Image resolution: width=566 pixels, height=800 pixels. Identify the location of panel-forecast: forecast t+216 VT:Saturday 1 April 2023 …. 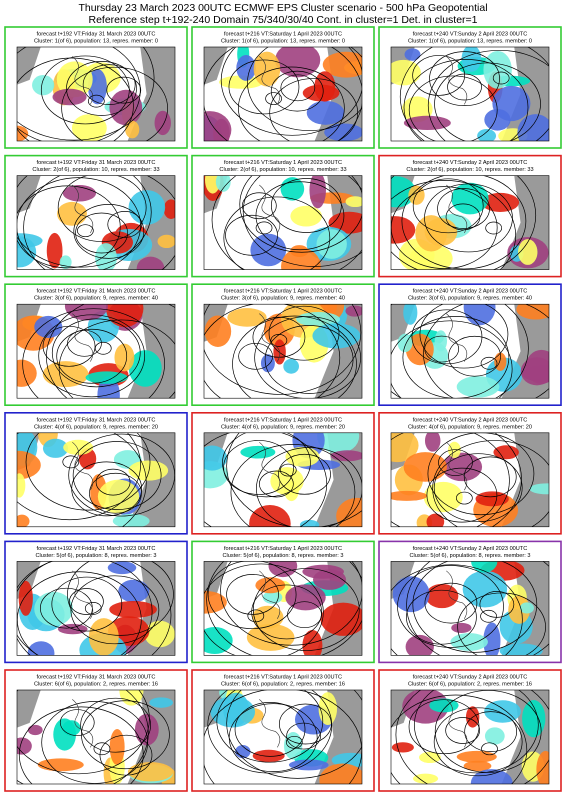
(283, 163).